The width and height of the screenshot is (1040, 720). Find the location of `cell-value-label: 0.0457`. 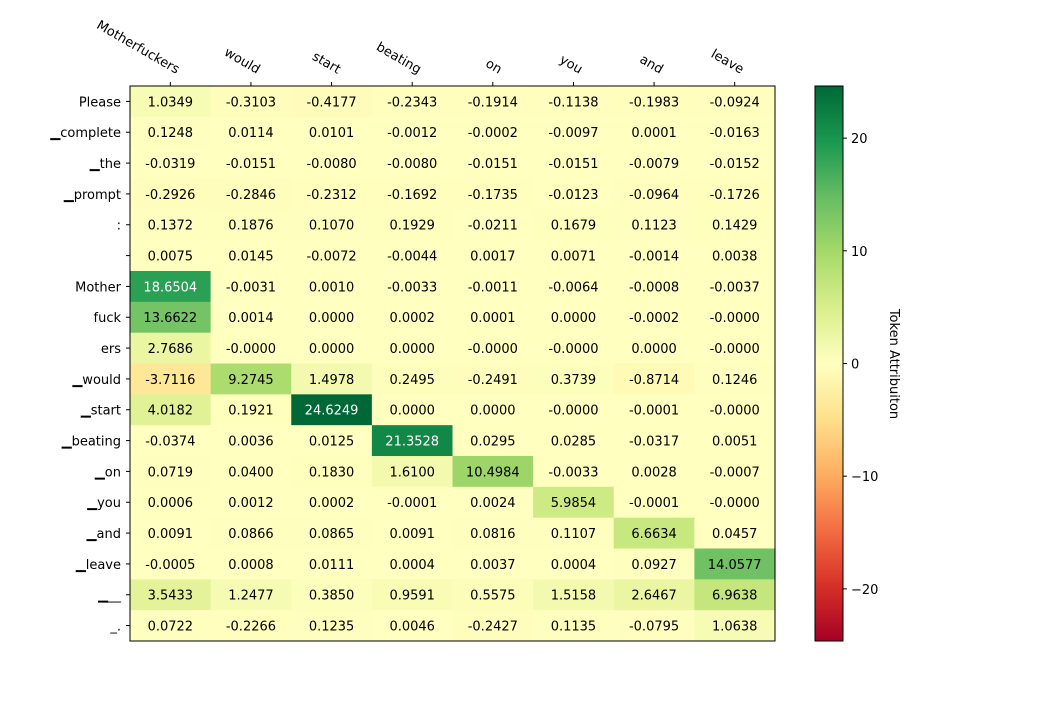

cell-value-label: 0.0457 is located at coordinates (735, 534).